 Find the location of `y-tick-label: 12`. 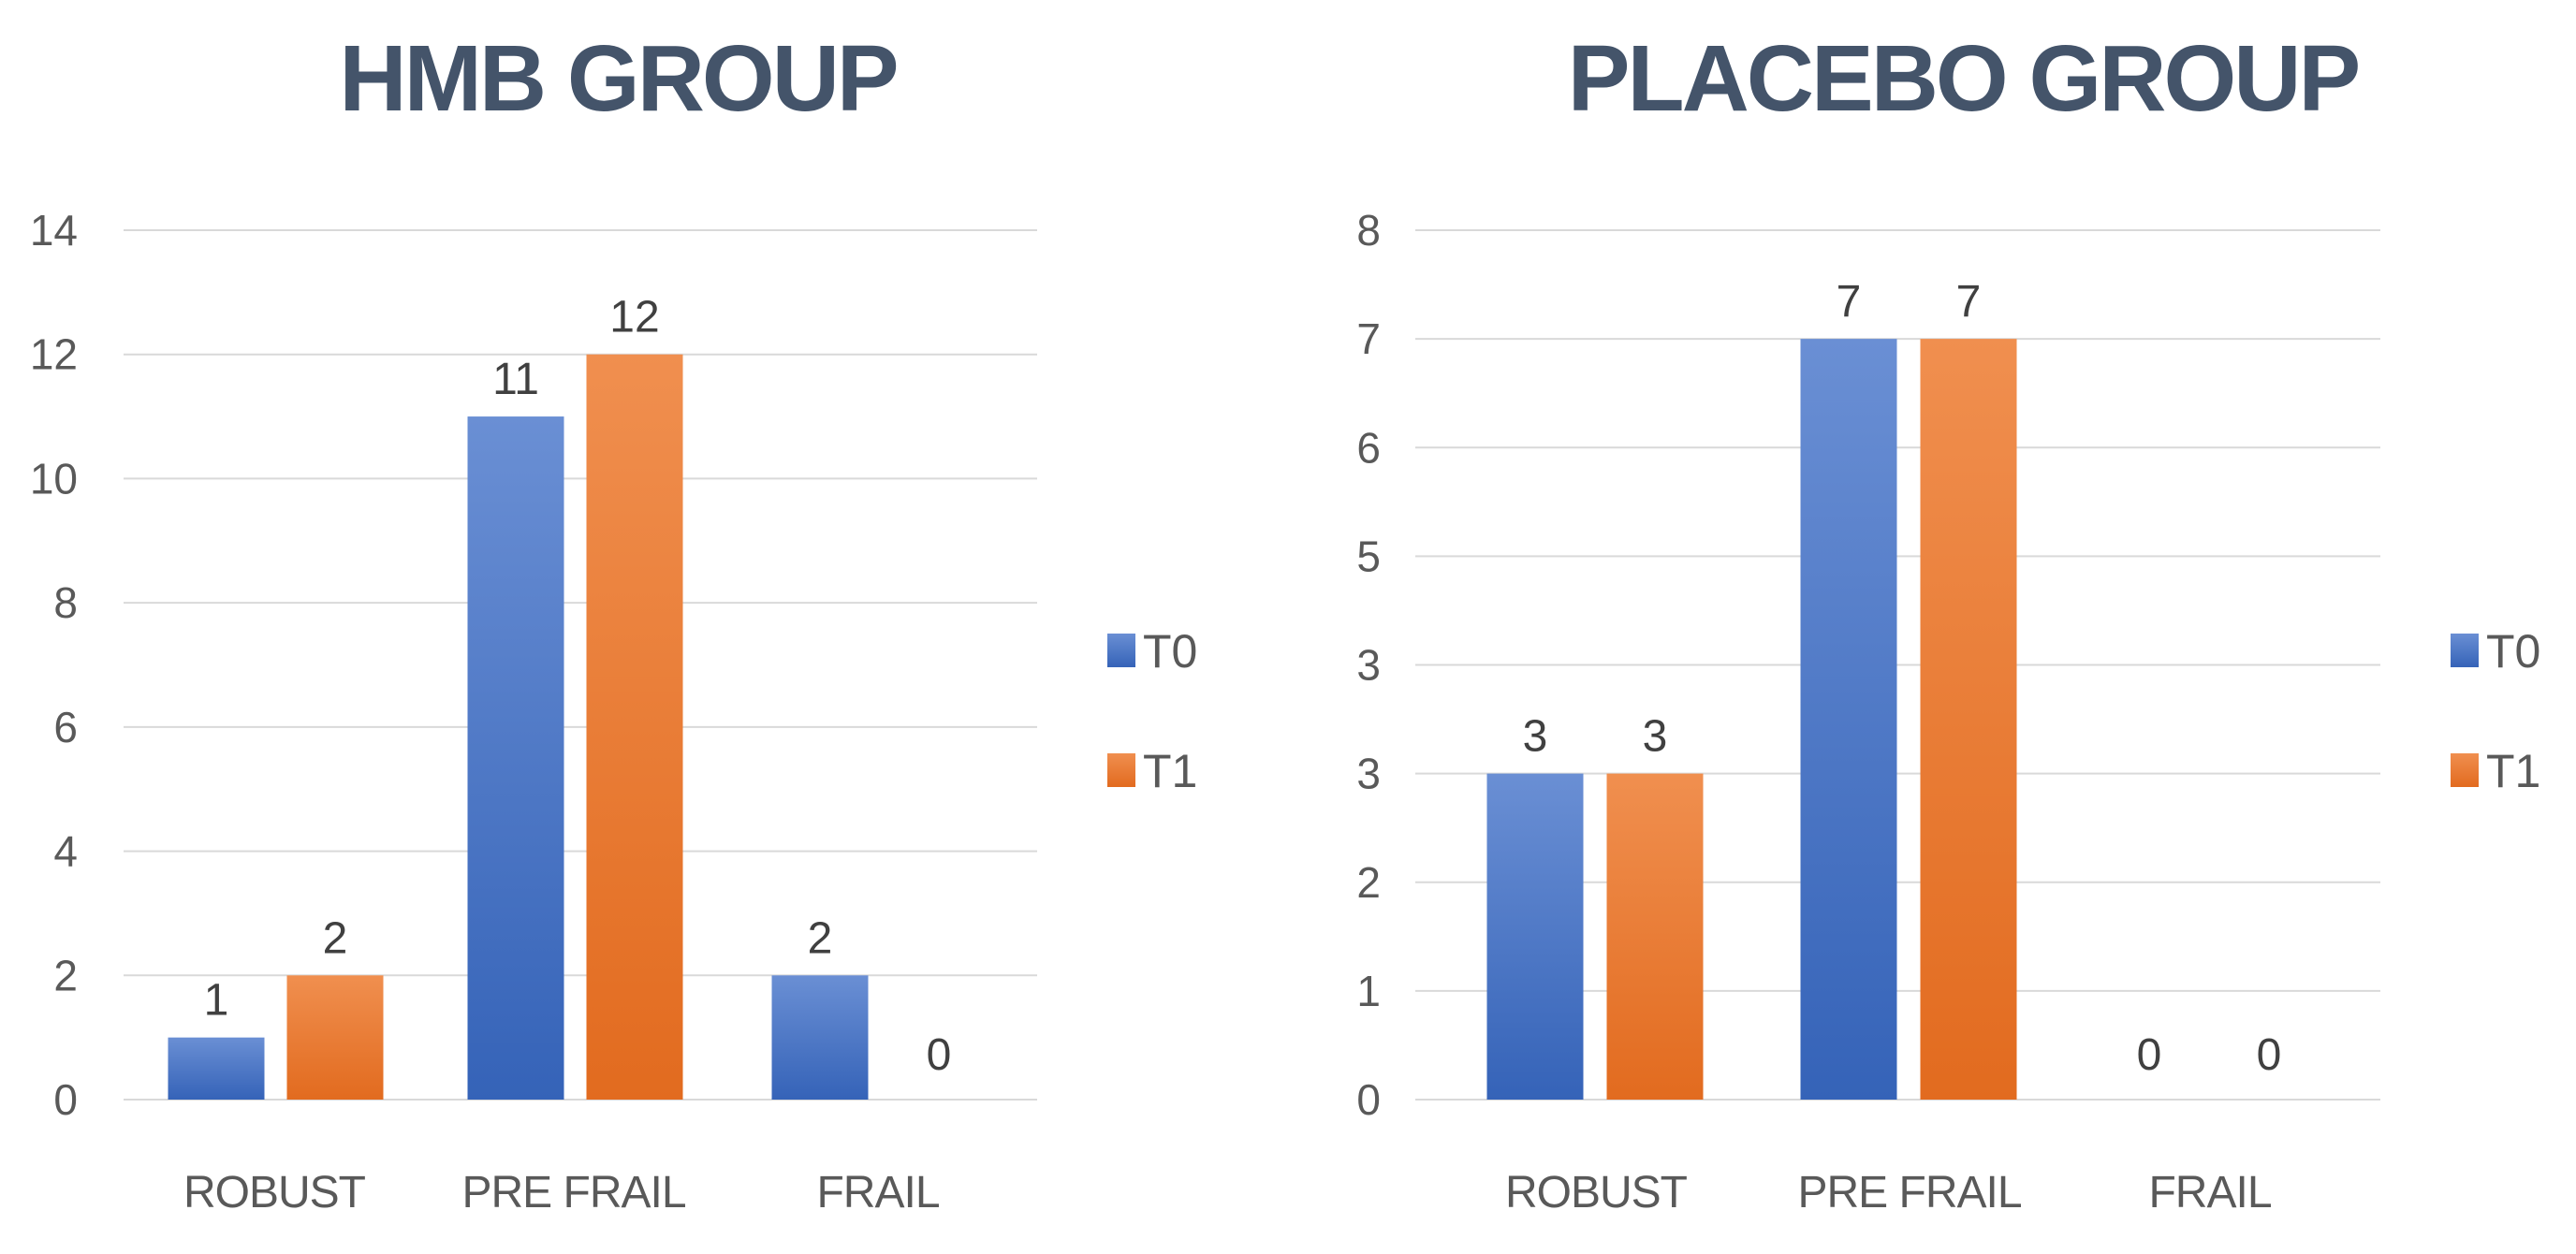

y-tick-label: 12 is located at coordinates (54, 354).